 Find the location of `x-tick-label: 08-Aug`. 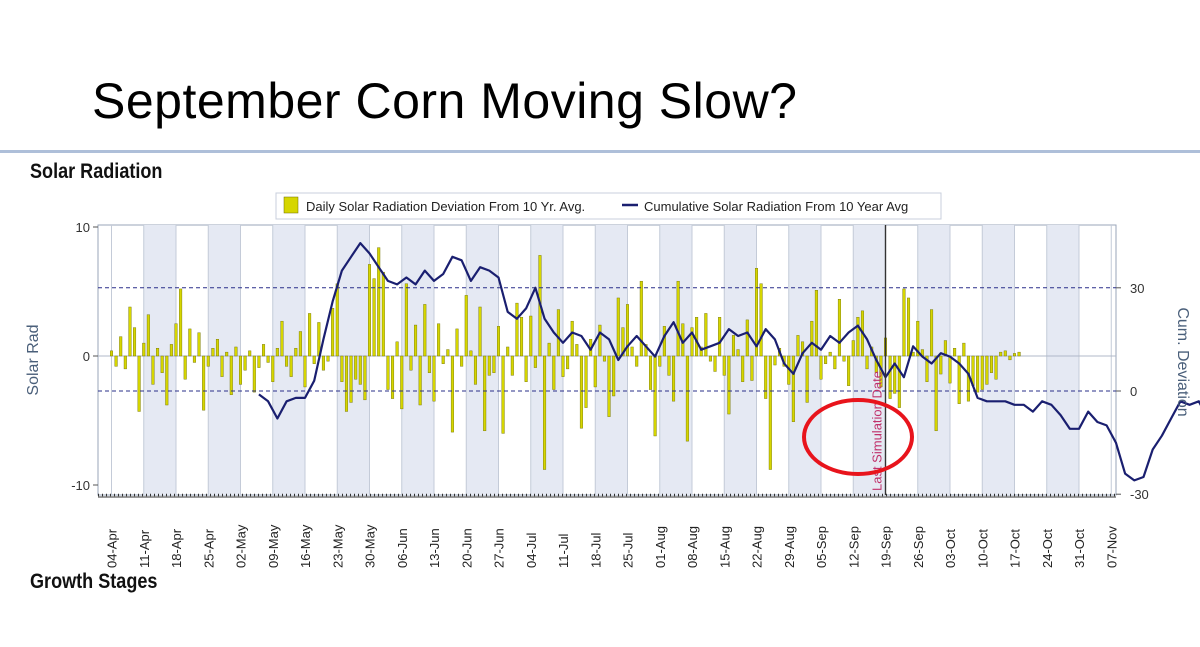

x-tick-label: 08-Aug is located at coordinates (692, 547).